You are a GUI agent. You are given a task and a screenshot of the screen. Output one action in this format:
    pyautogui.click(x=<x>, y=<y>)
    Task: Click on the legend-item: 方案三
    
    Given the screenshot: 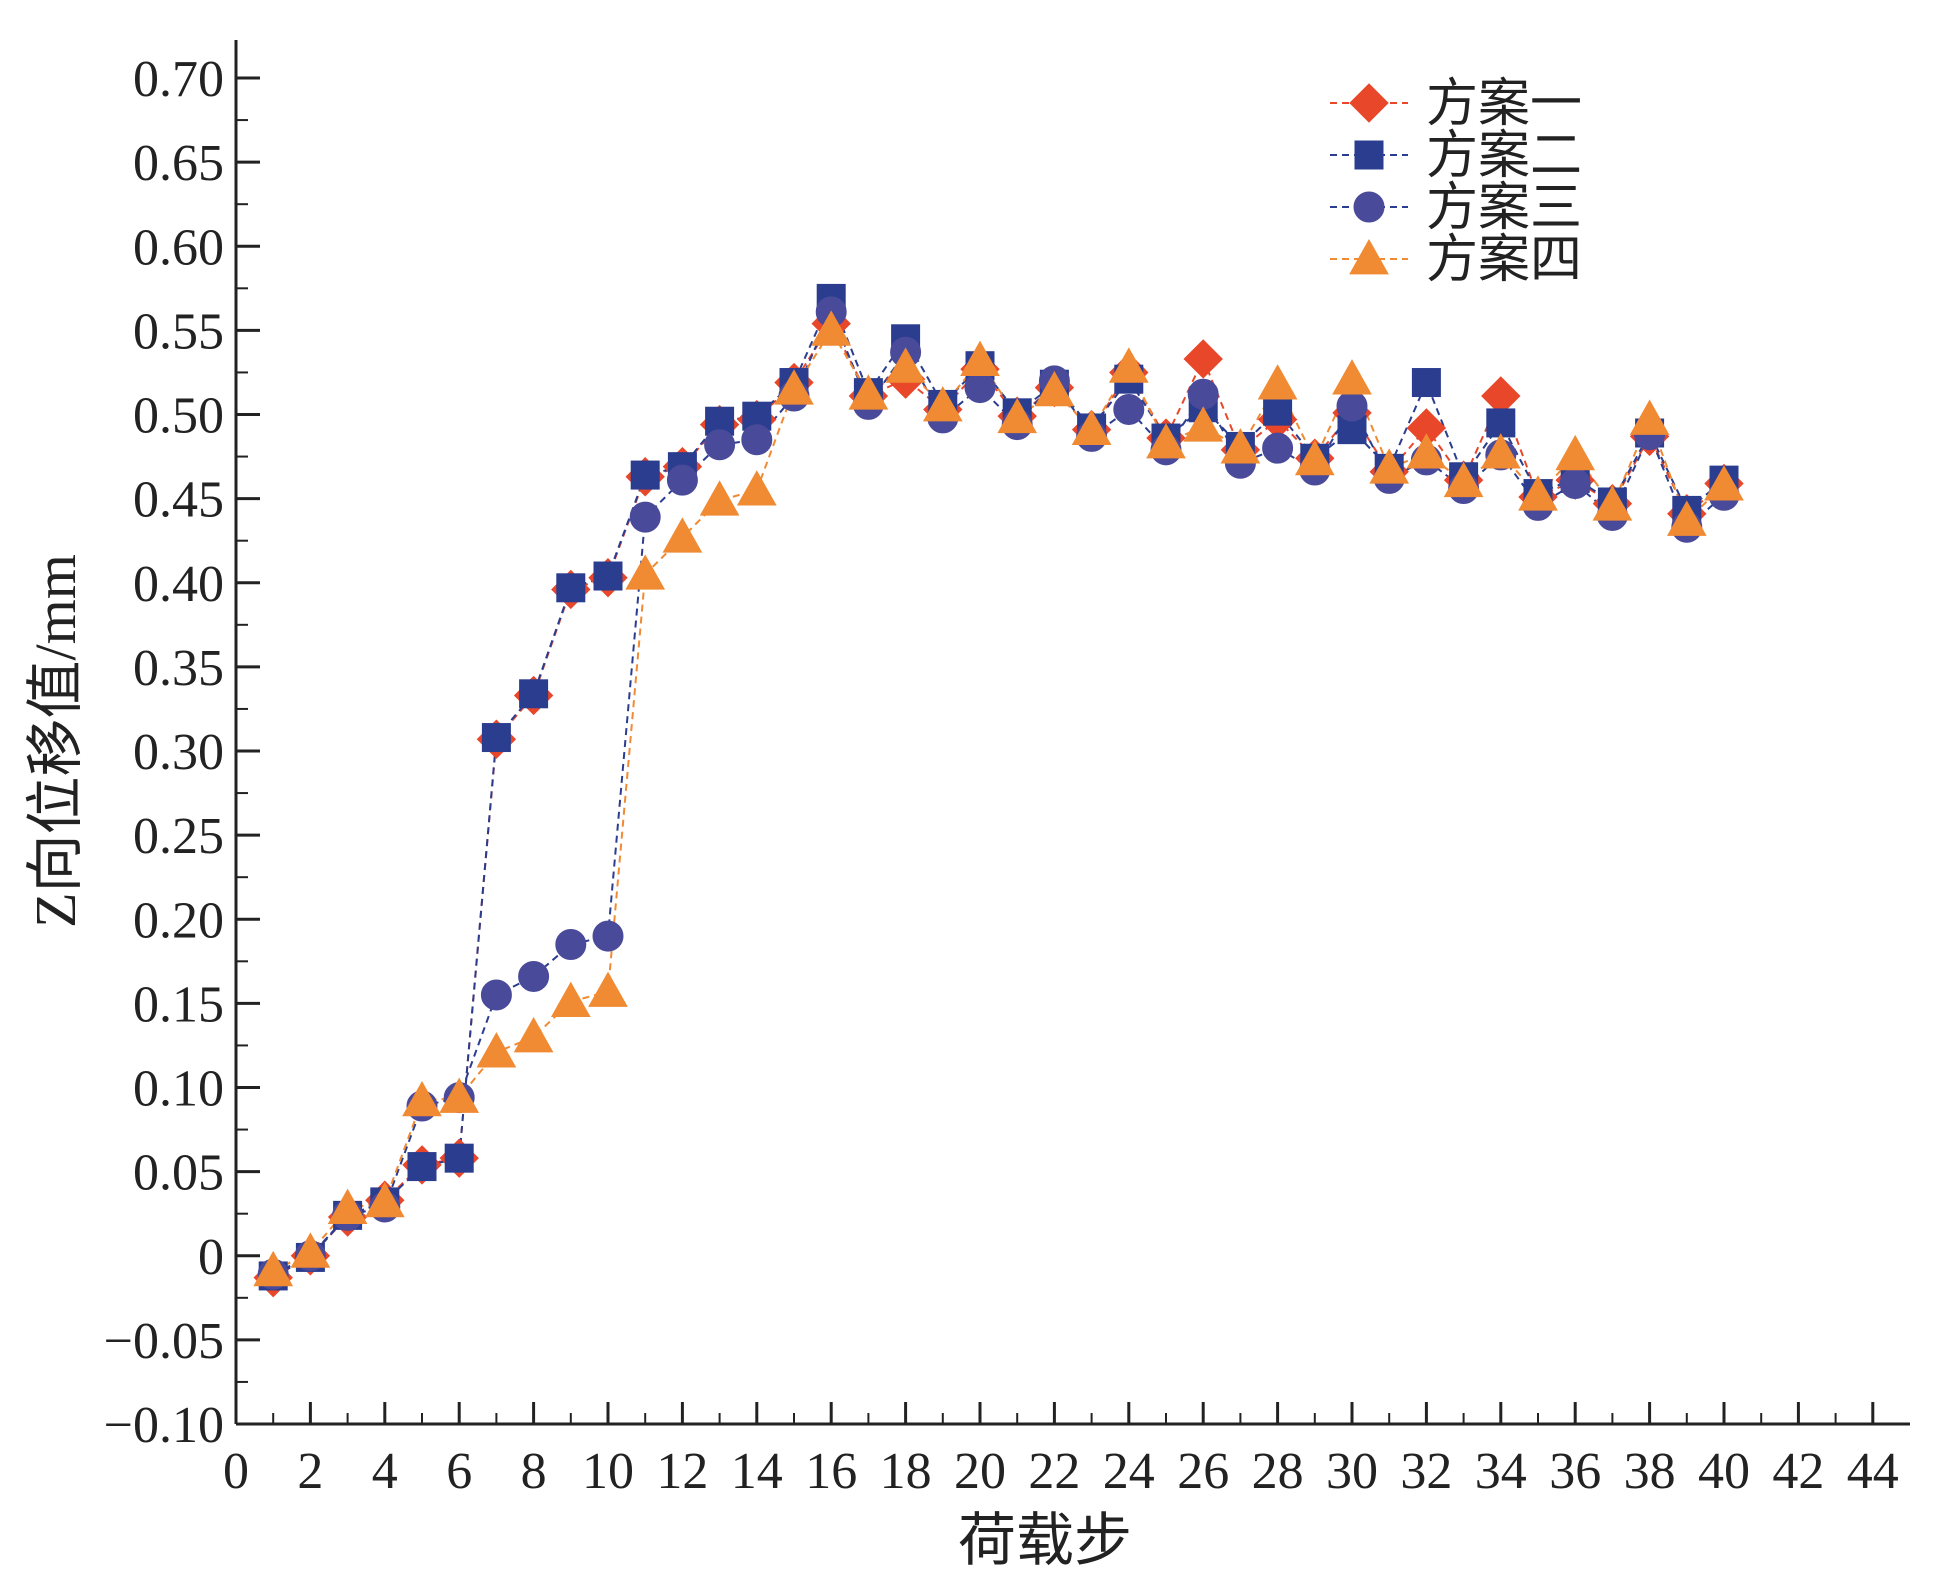 What is the action you would take?
    pyautogui.click(x=1456, y=208)
    